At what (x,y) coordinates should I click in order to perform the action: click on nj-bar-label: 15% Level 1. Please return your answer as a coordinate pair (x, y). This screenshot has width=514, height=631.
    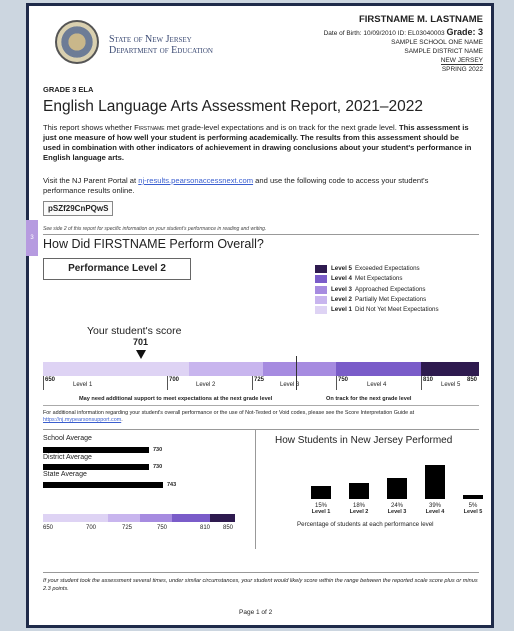
    Looking at the image, I should click on (321, 509).